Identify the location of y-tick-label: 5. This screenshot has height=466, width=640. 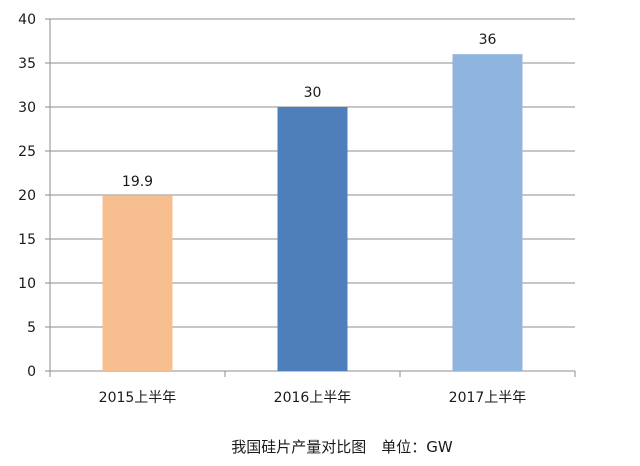
(31, 328).